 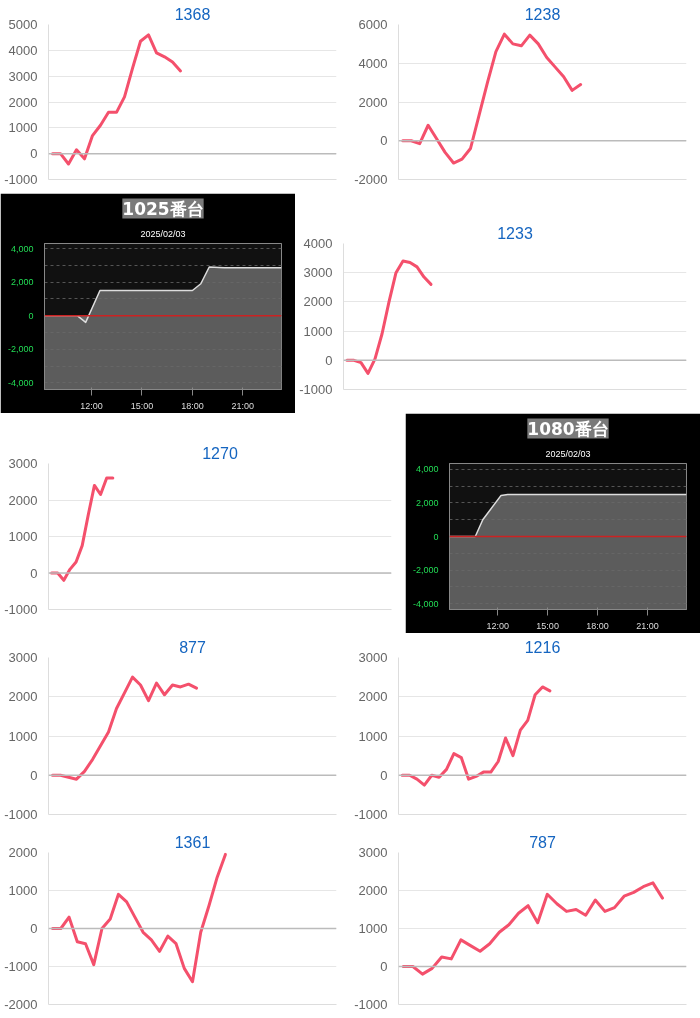 What do you see at coordinates (192, 842) in the screenshot?
I see `chart-title: 1361` at bounding box center [192, 842].